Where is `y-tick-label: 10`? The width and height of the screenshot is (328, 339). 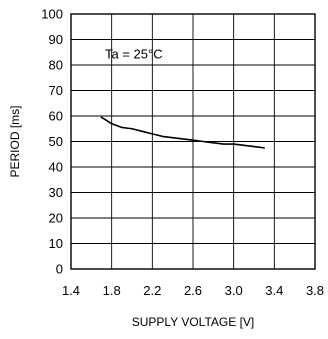
y-tick-label: 10 is located at coordinates (56, 243).